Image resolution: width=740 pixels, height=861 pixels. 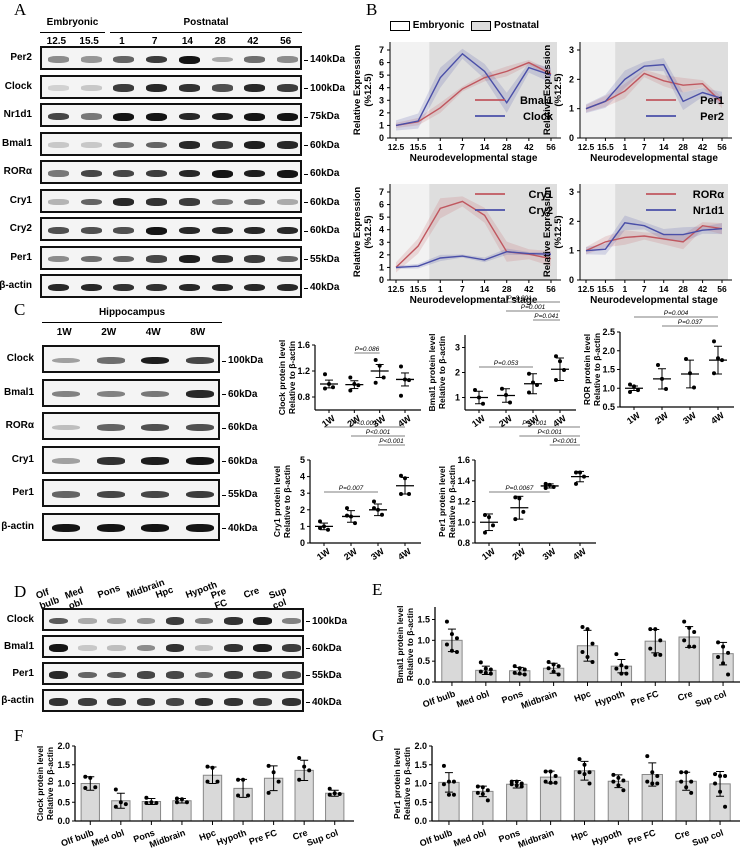 I want to click on panel-letter-d: D, so click(x=20, y=591).